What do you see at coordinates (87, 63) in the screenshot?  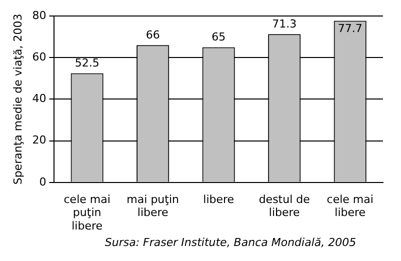 I see `data-label: 52.5` at bounding box center [87, 63].